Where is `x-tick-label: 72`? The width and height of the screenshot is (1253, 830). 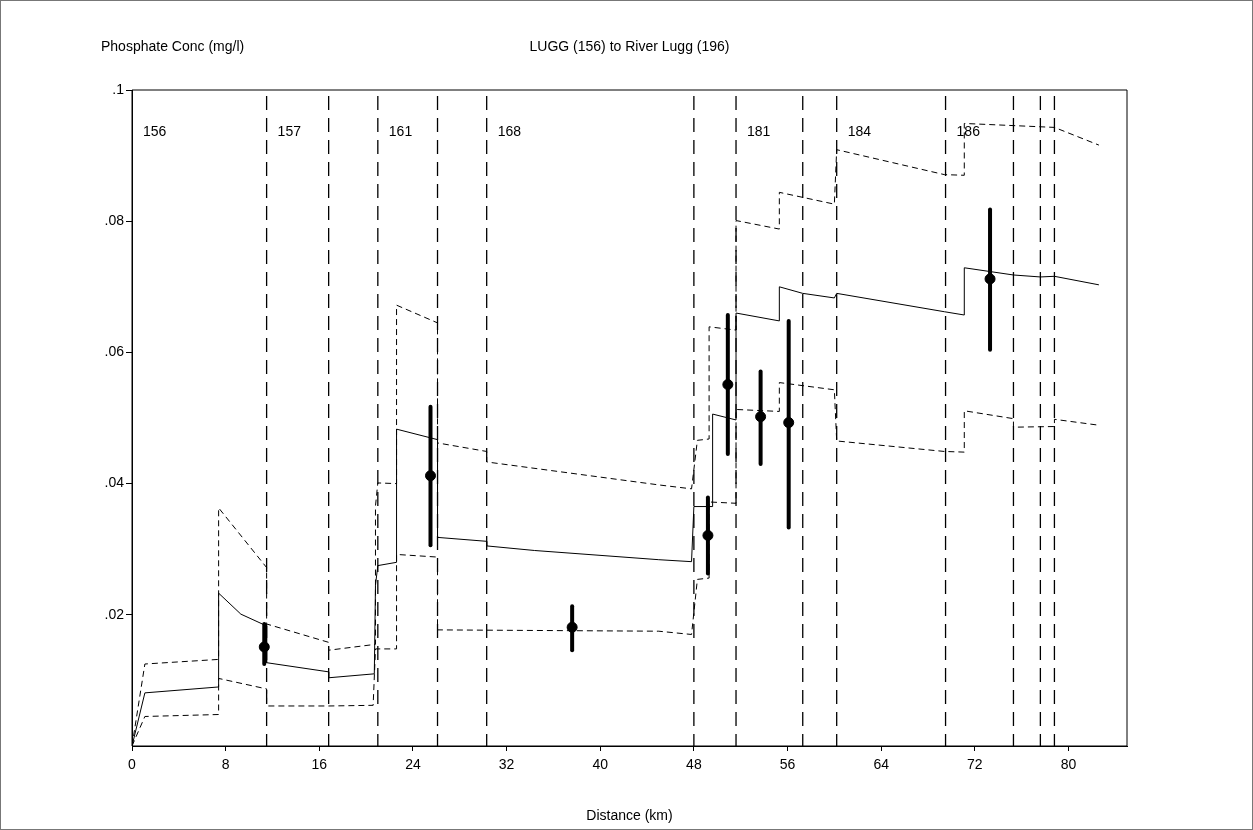
x-tick-label: 72 is located at coordinates (975, 764).